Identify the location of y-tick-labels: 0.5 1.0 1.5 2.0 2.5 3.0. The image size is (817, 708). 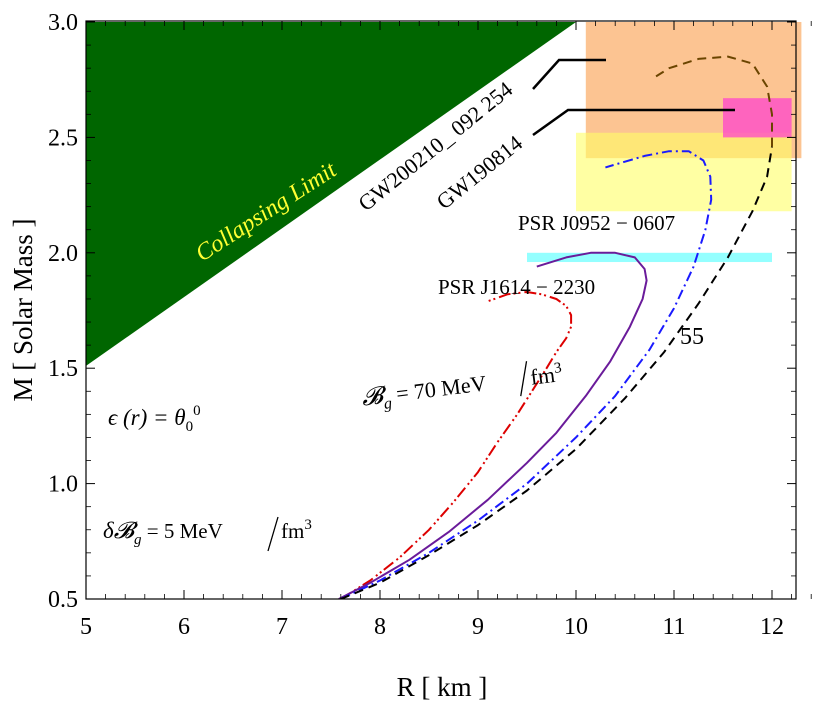
(63, 311).